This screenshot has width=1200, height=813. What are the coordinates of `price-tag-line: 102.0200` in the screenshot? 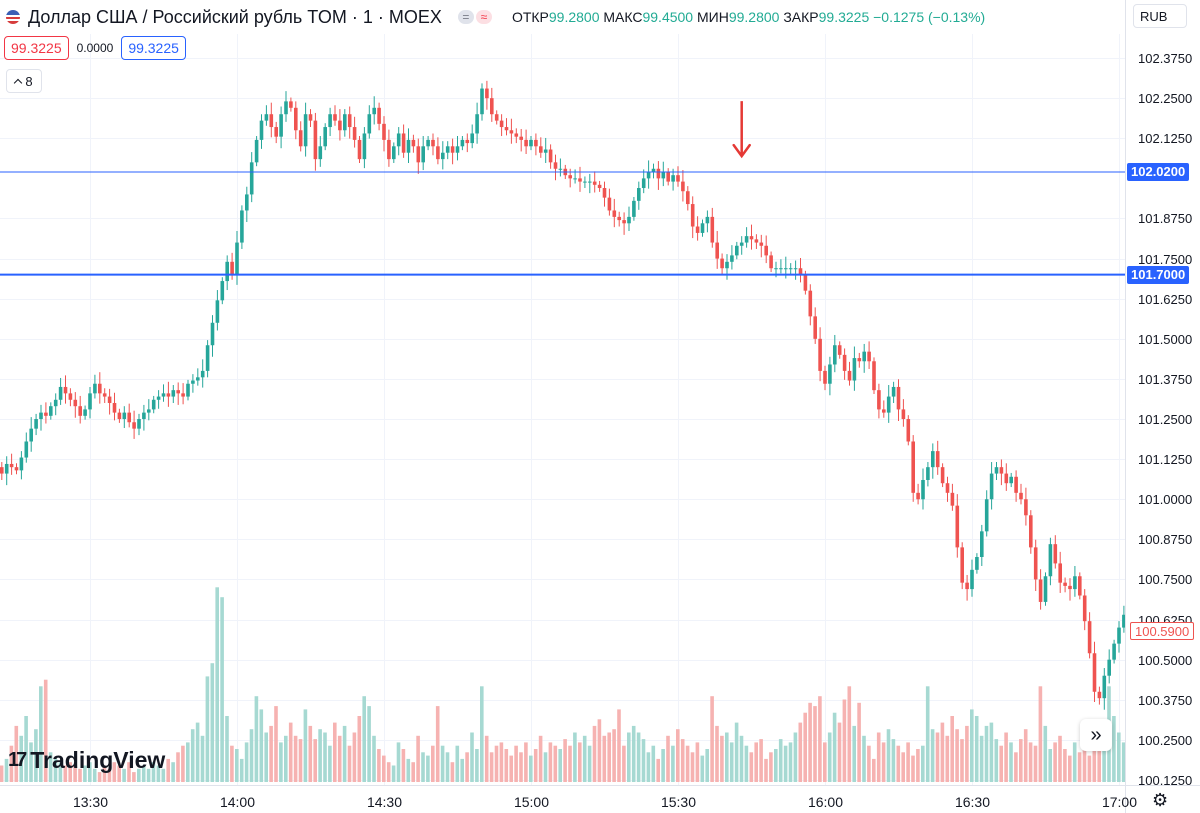 It's located at (1158, 171).